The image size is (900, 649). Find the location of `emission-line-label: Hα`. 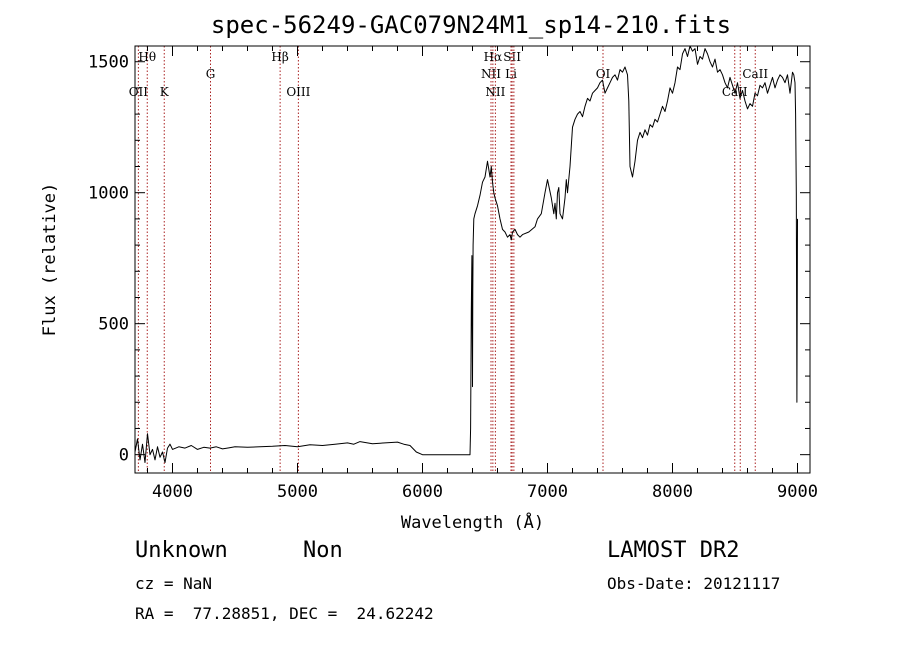

emission-line-label: Hα is located at coordinates (493, 57).